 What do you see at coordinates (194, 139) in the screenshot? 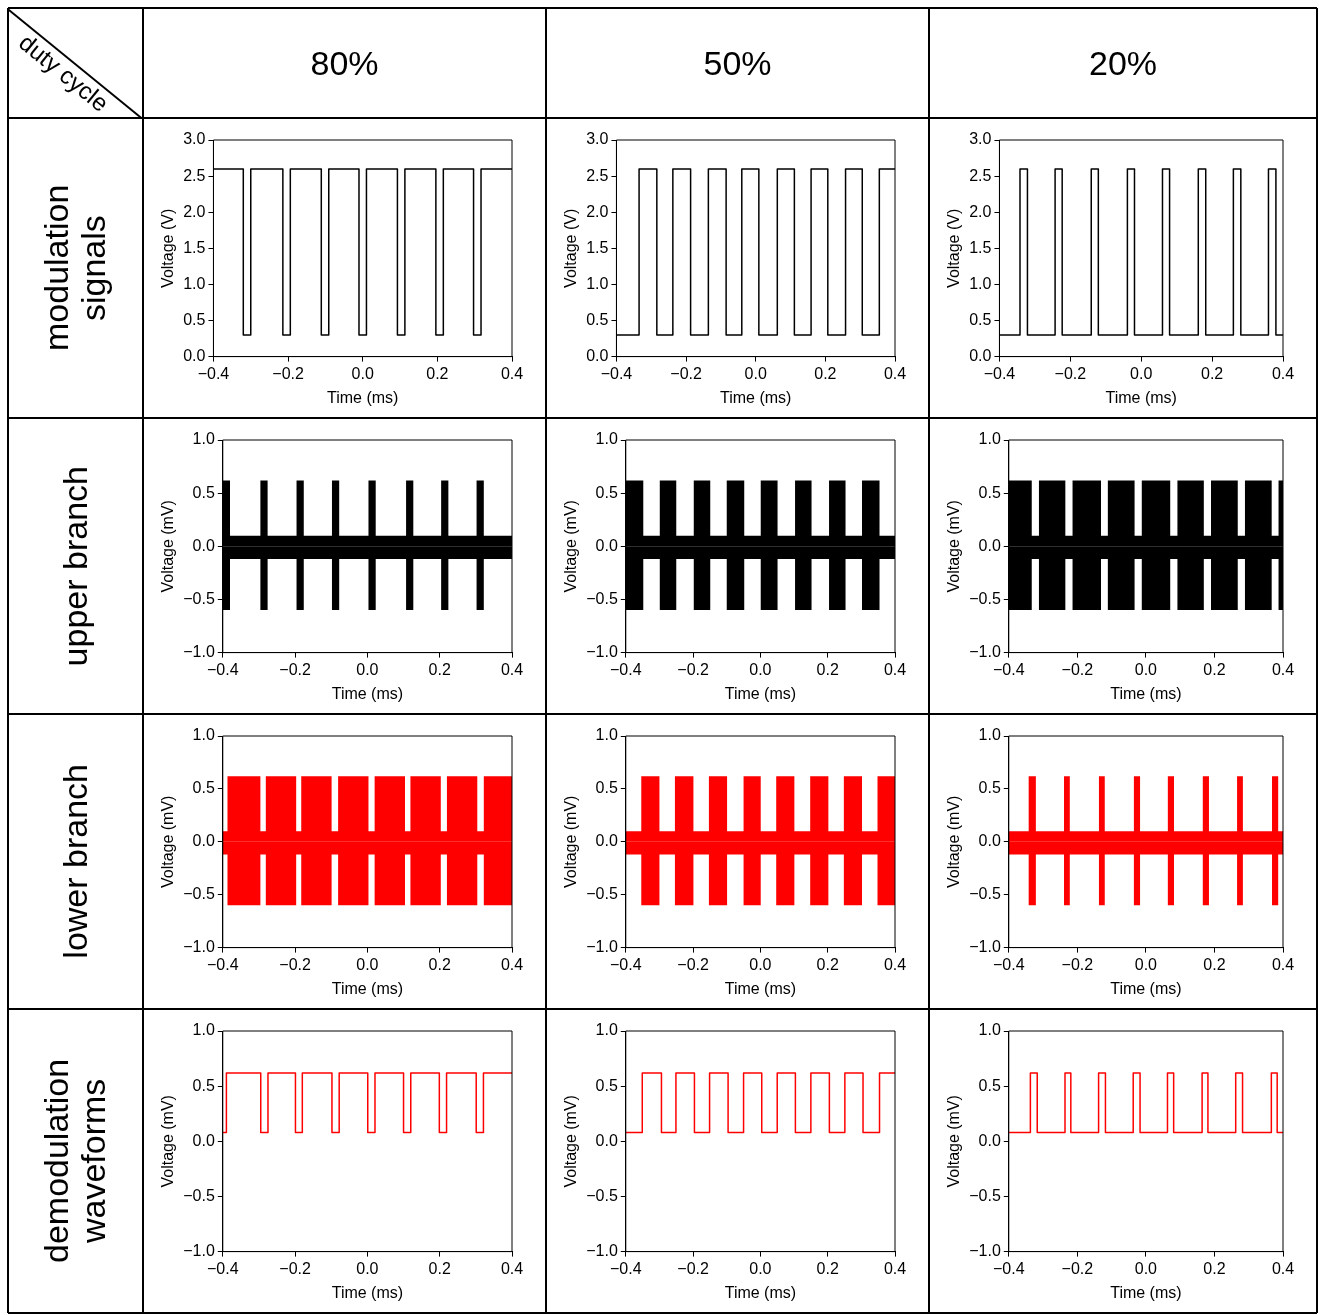
I see `y-tick-label: 3.0` at bounding box center [194, 139].